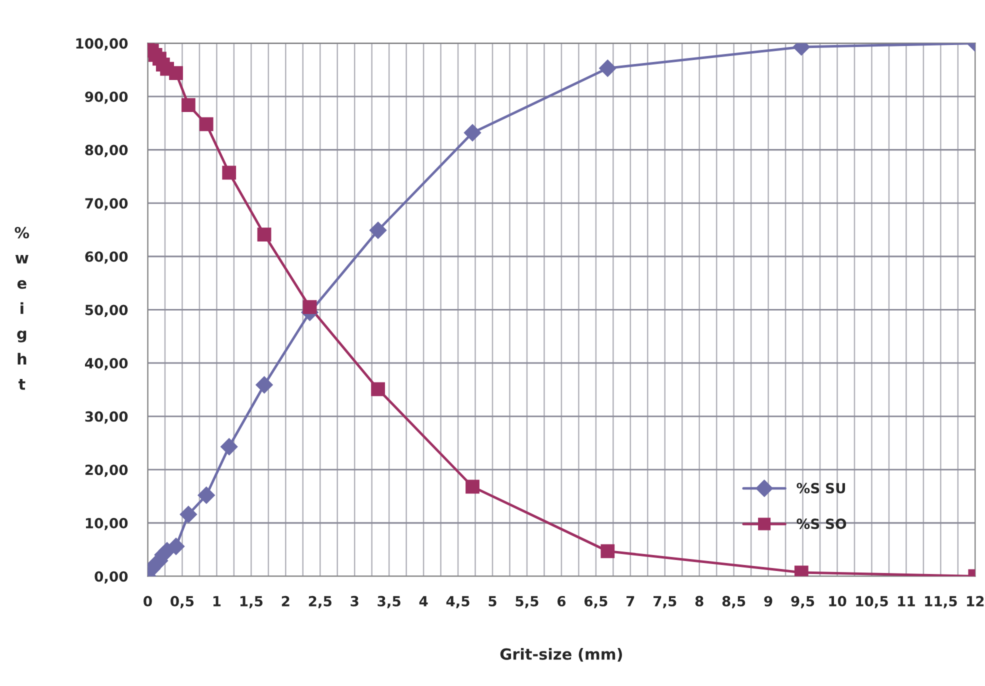 The image size is (985, 686). Describe the element at coordinates (699, 601) in the screenshot. I see `x-tick-label: 8` at that location.